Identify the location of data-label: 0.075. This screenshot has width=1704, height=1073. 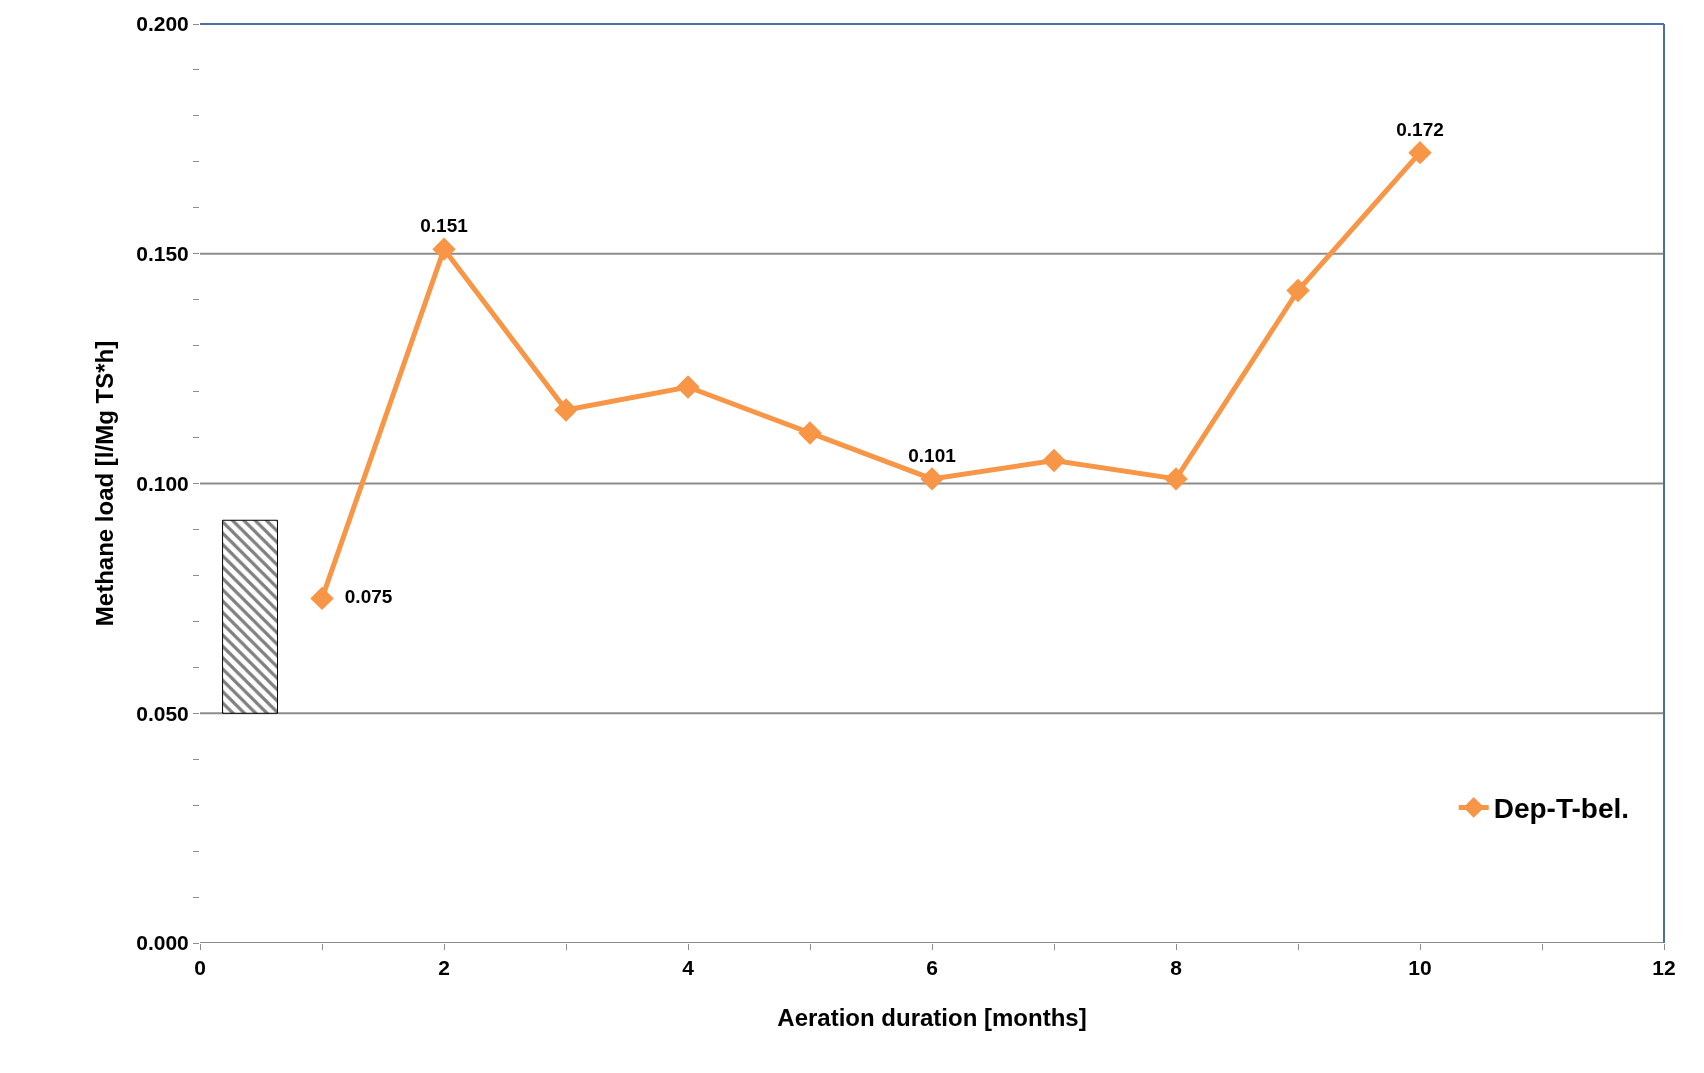
(363, 597).